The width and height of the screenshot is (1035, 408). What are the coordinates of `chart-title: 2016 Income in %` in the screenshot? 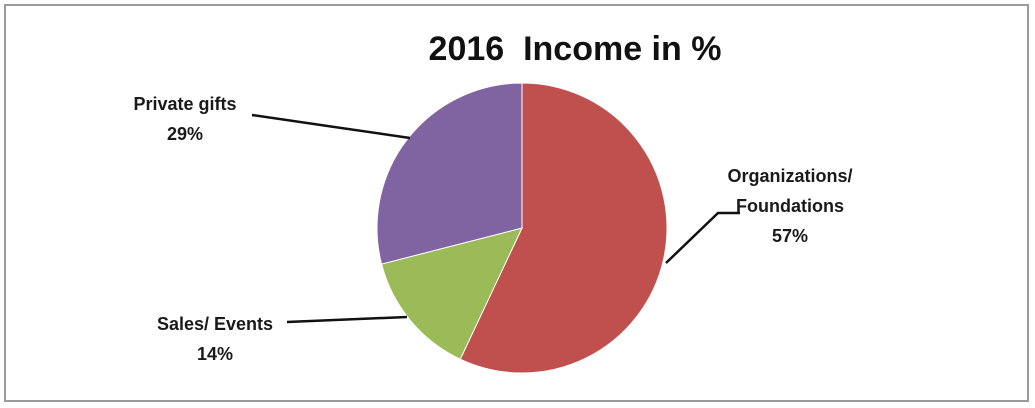 It's located at (575, 49).